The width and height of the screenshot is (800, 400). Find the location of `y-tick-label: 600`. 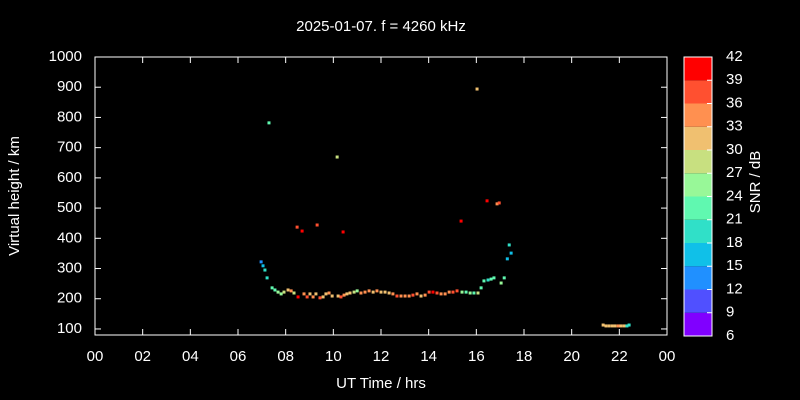

y-tick-label: 600 is located at coordinates (69, 177).